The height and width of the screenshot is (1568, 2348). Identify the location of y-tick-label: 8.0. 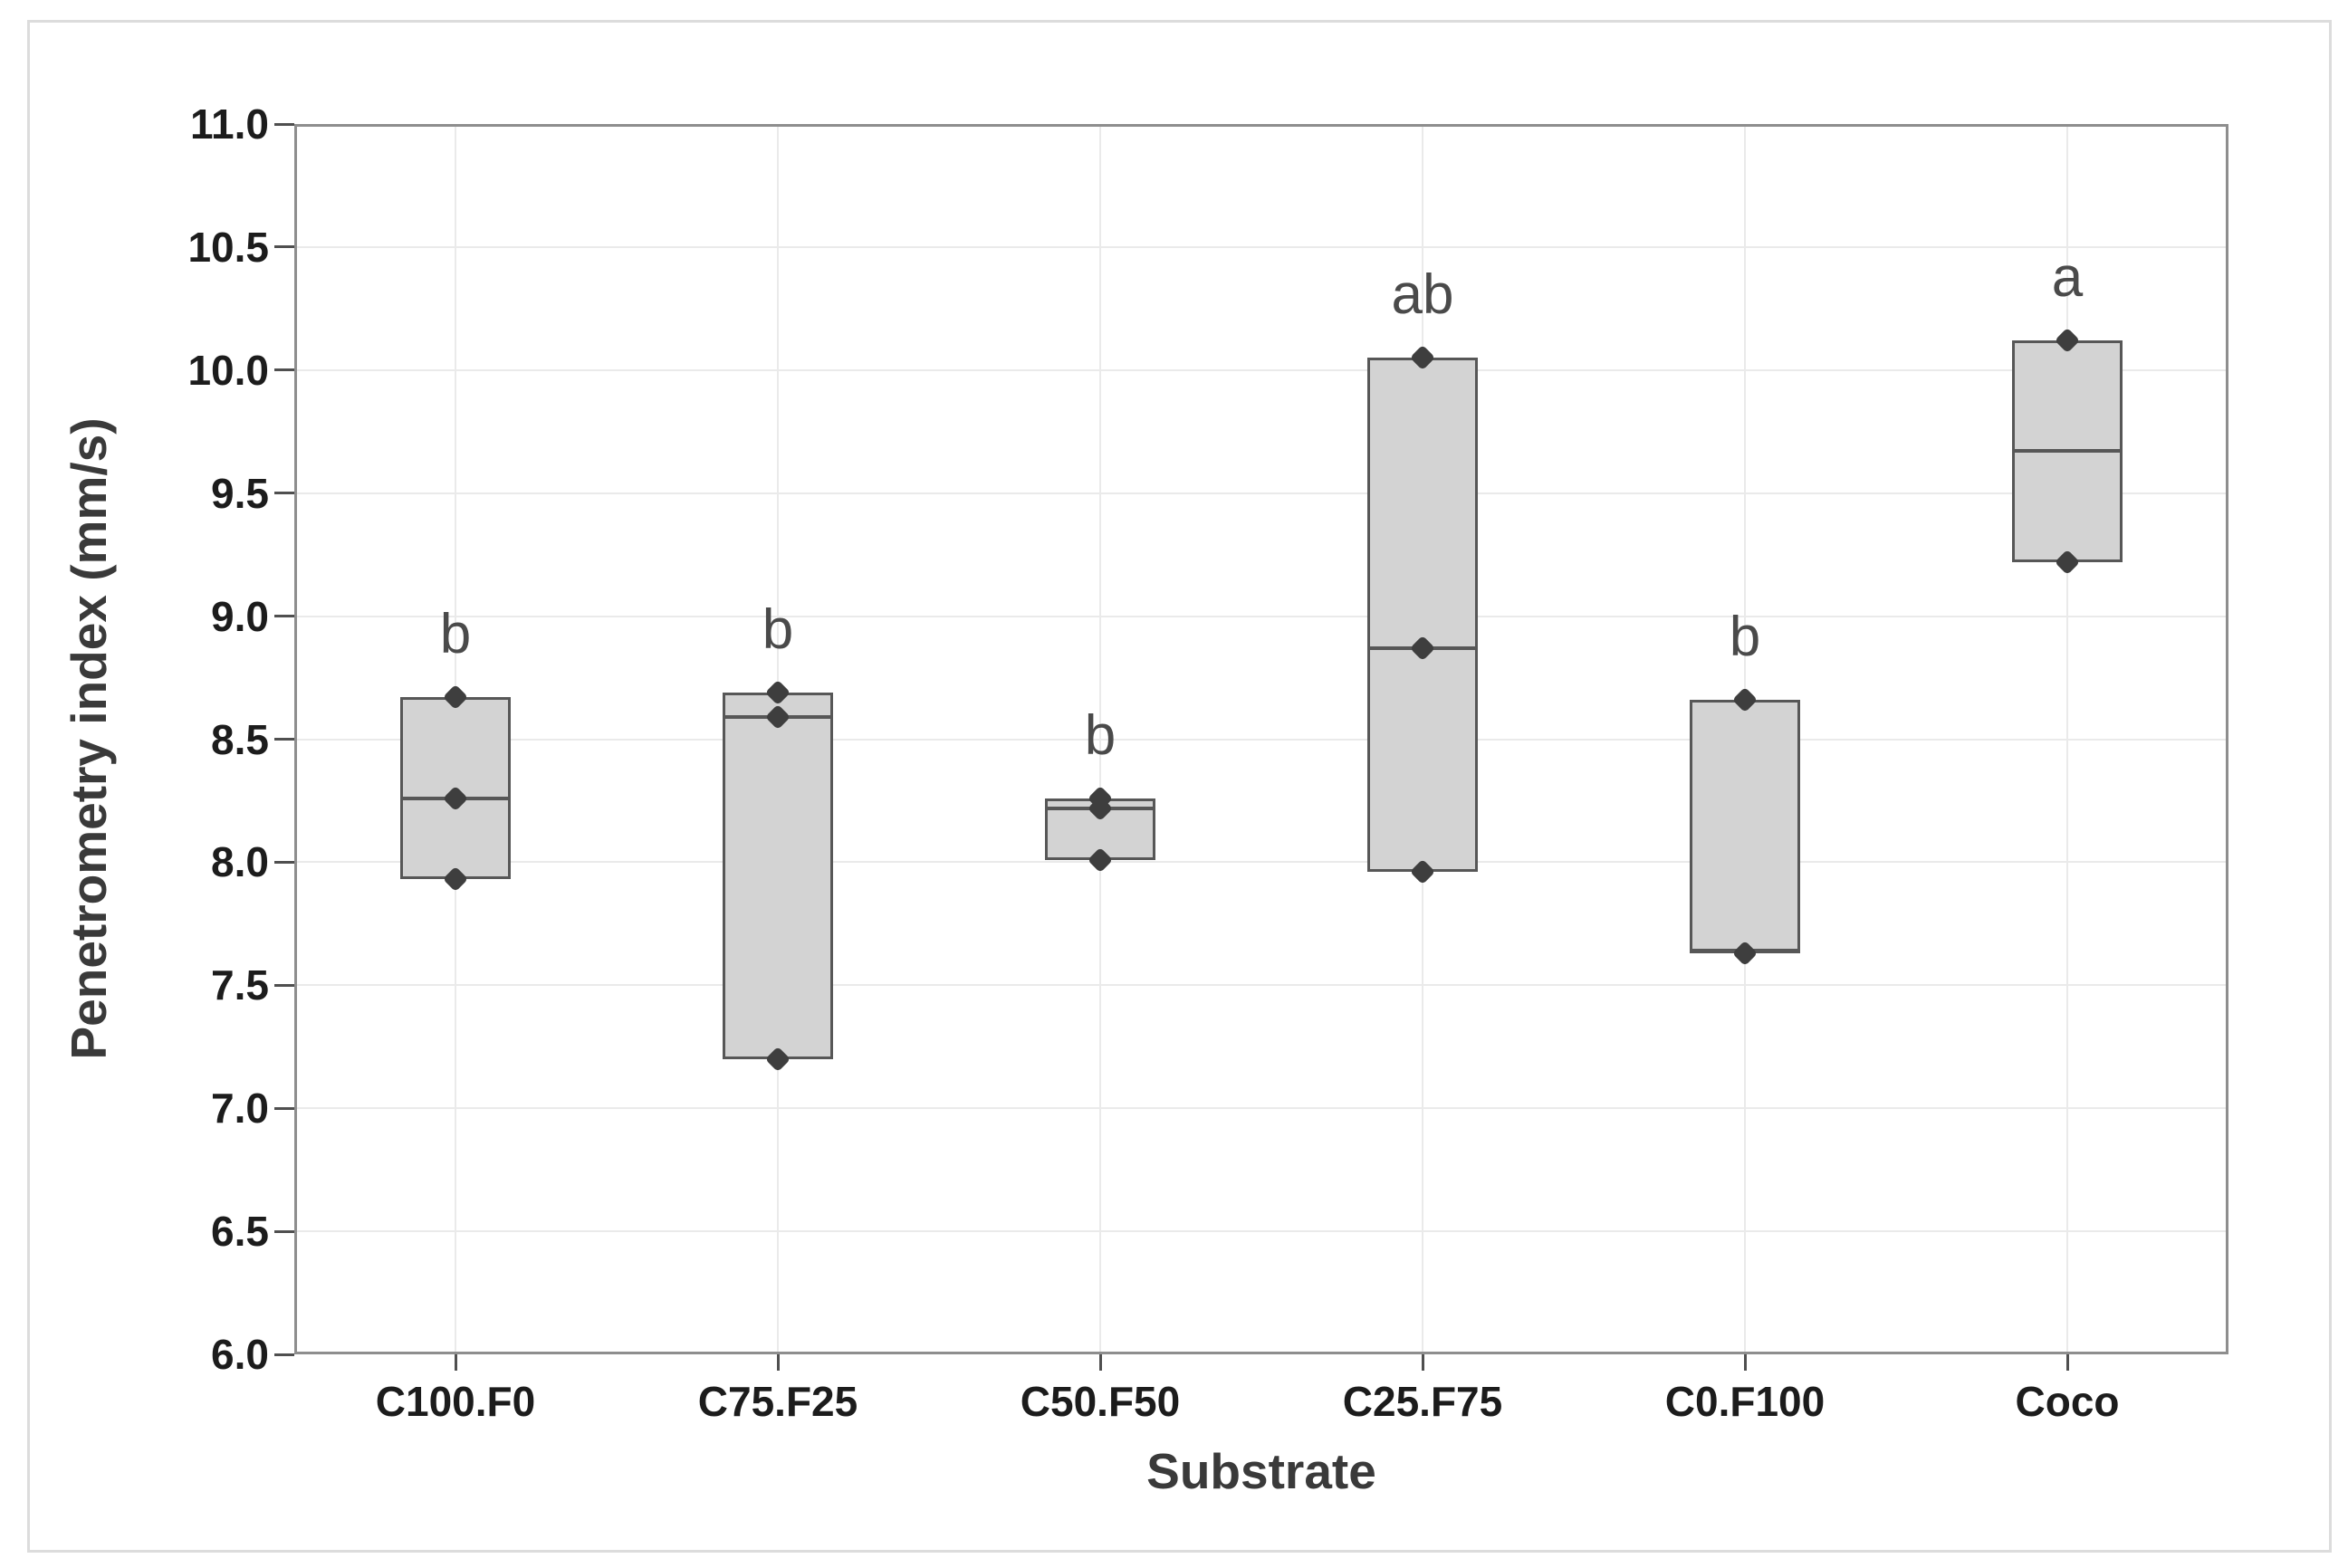
(240, 862).